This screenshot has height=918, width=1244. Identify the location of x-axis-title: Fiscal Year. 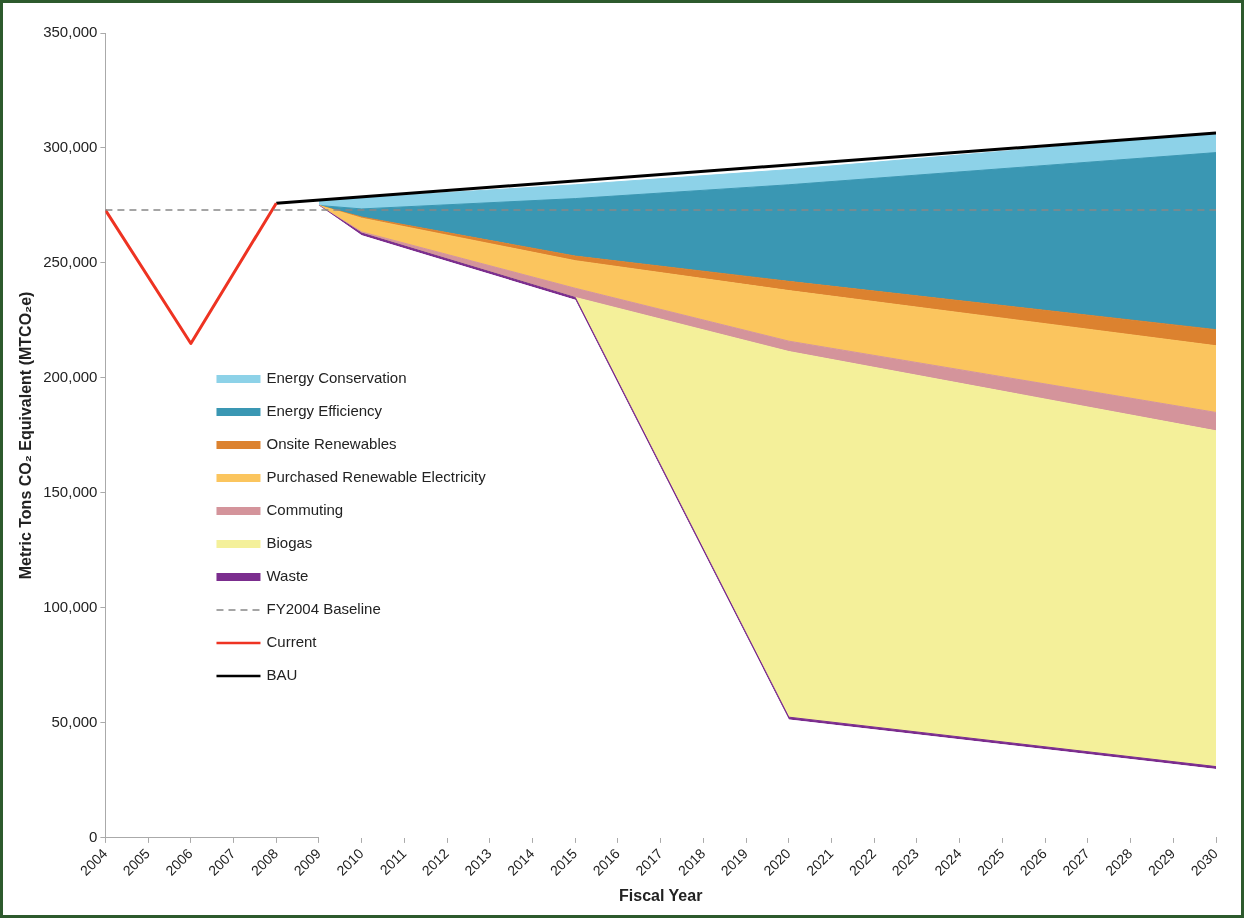
(661, 895).